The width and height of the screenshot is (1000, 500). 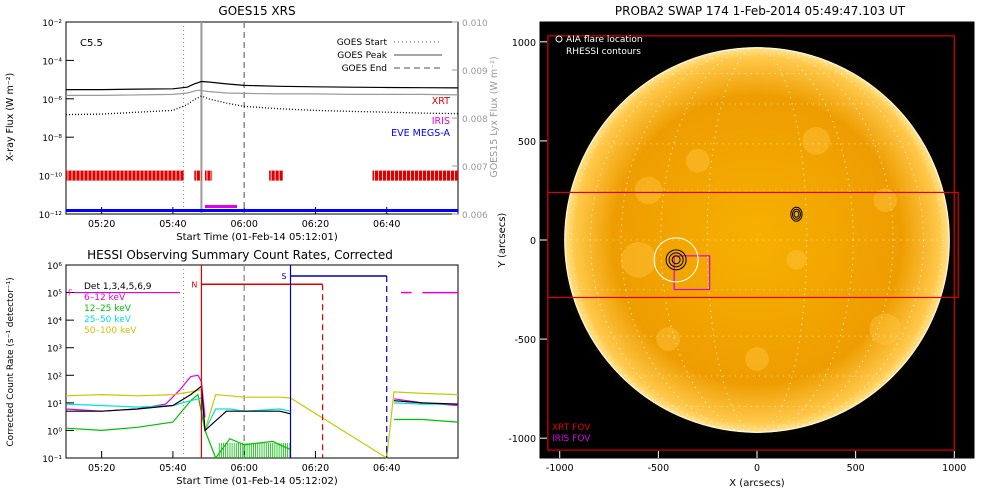 What do you see at coordinates (527, 142) in the screenshot?
I see `swap-ytick-label: 500` at bounding box center [527, 142].